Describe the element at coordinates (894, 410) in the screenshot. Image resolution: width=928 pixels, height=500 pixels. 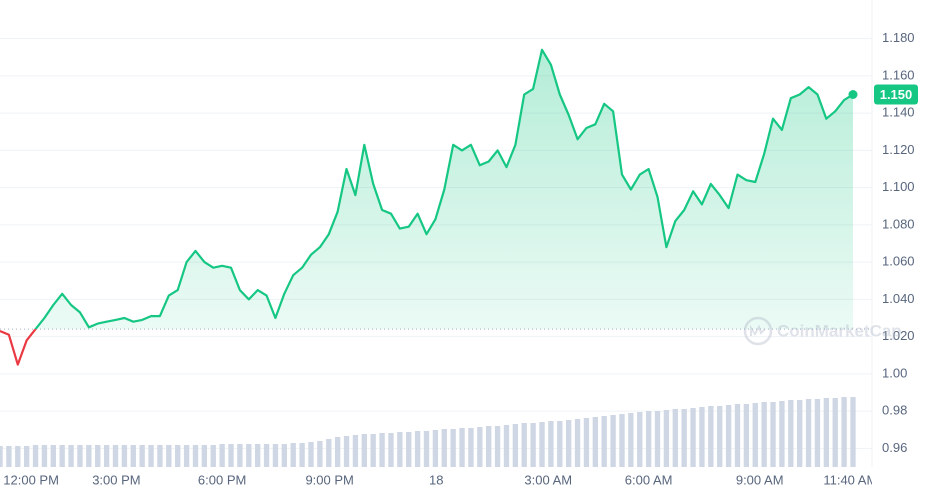
I see `y-tick-label: 0.98` at that location.